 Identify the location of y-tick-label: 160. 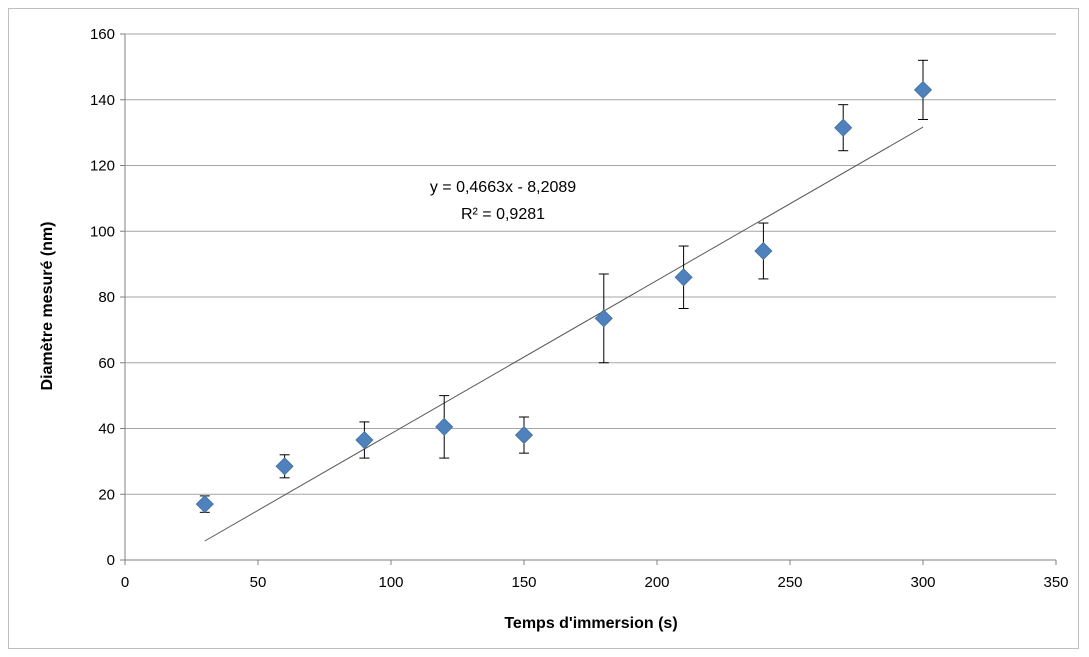
(102, 34).